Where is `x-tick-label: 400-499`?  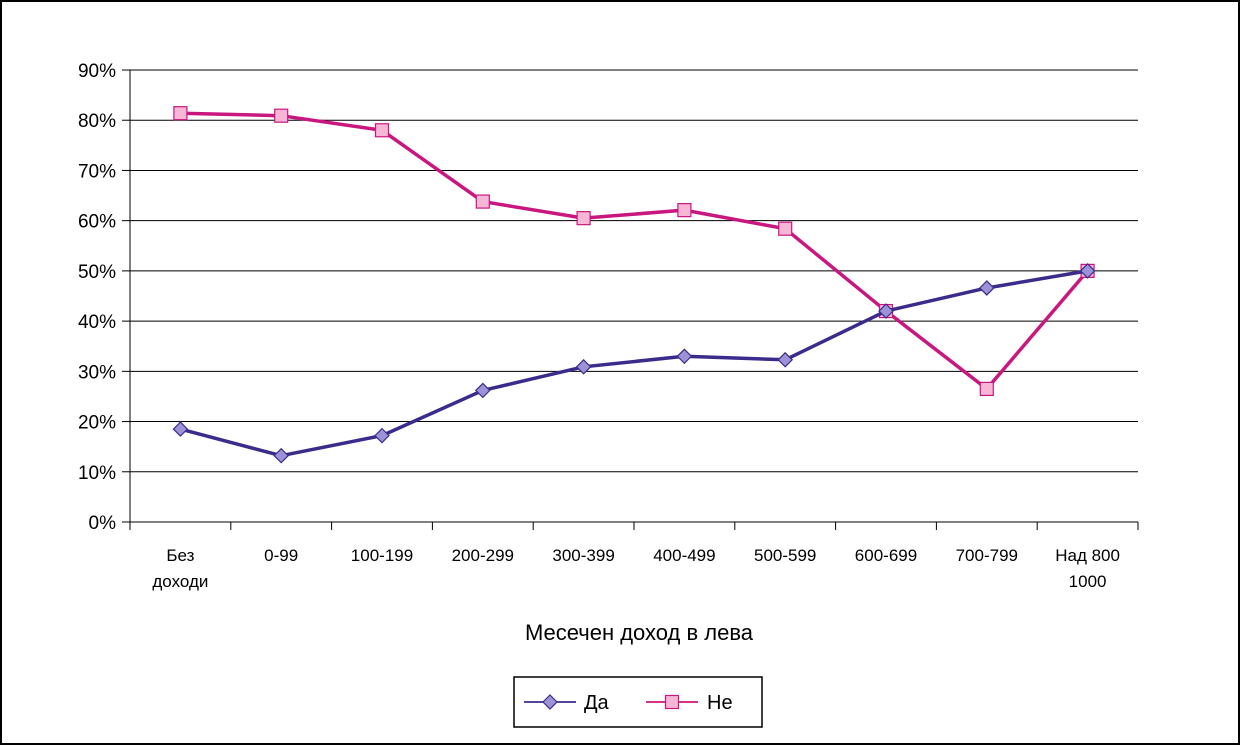 x-tick-label: 400-499 is located at coordinates (684, 555).